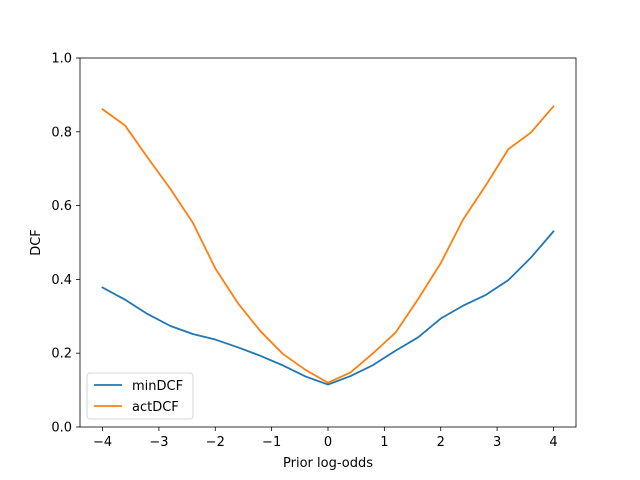 This screenshot has height=480, width=640. Describe the element at coordinates (215, 442) in the screenshot. I see `x-tick-label: −2` at that location.